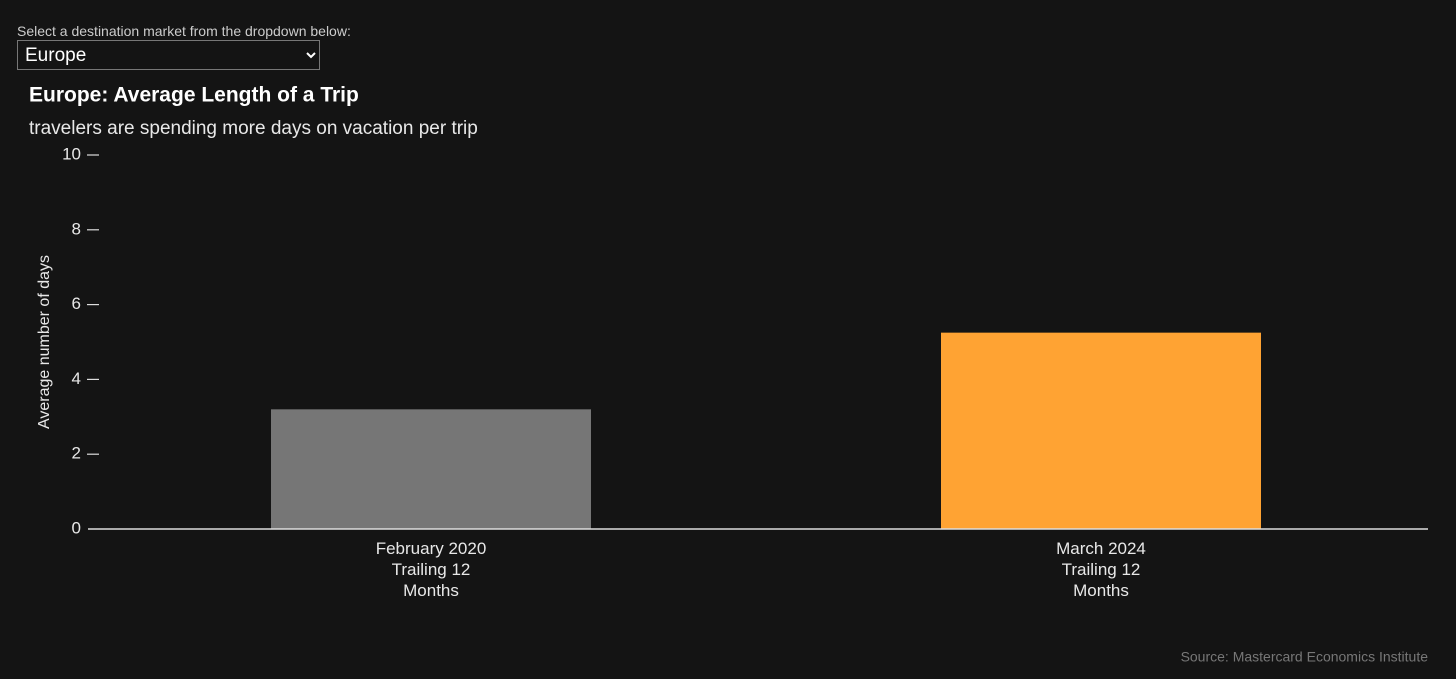  What do you see at coordinates (1101, 569) in the screenshot?
I see `x-tick-label: March 2024 Trailing 12 Months` at bounding box center [1101, 569].